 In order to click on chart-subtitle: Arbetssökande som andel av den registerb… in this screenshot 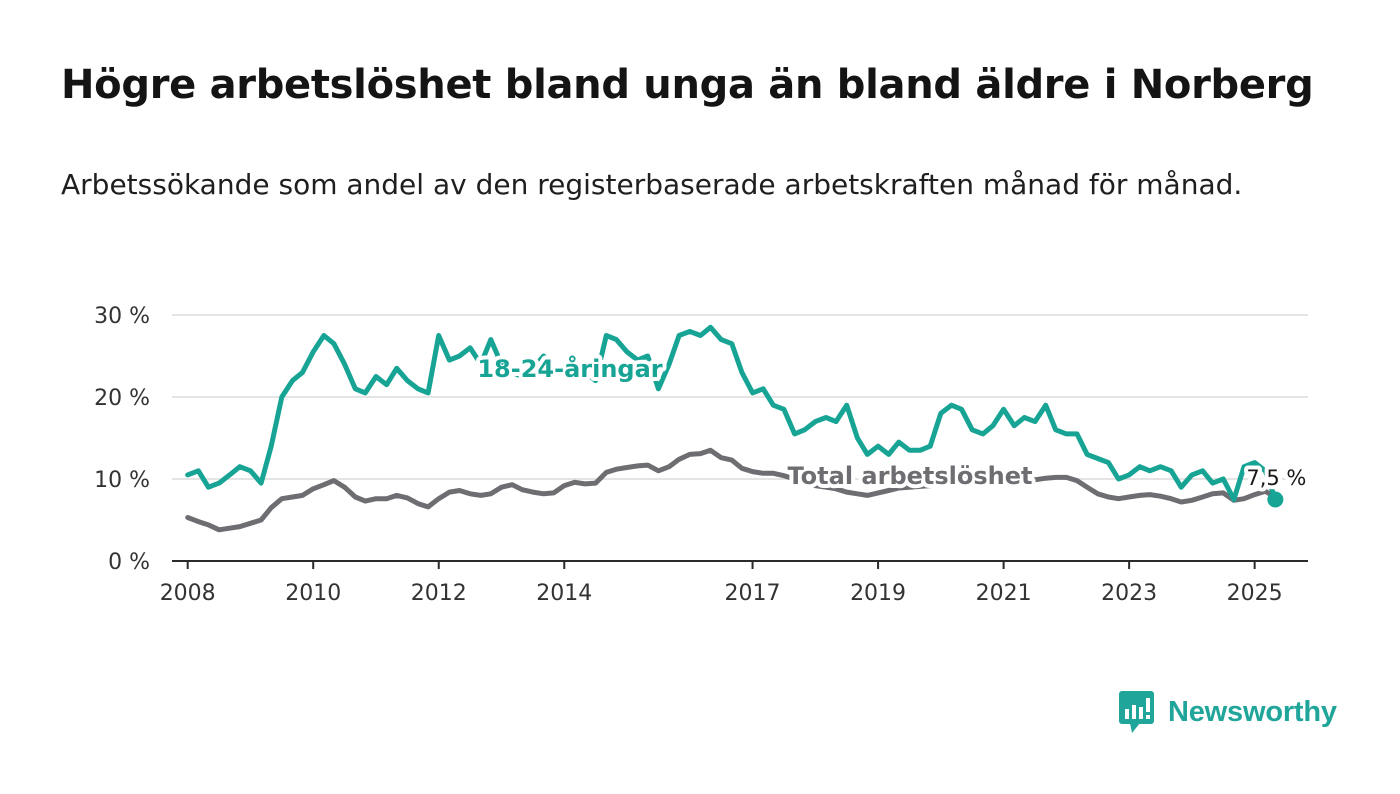, I will do `click(652, 184)`.